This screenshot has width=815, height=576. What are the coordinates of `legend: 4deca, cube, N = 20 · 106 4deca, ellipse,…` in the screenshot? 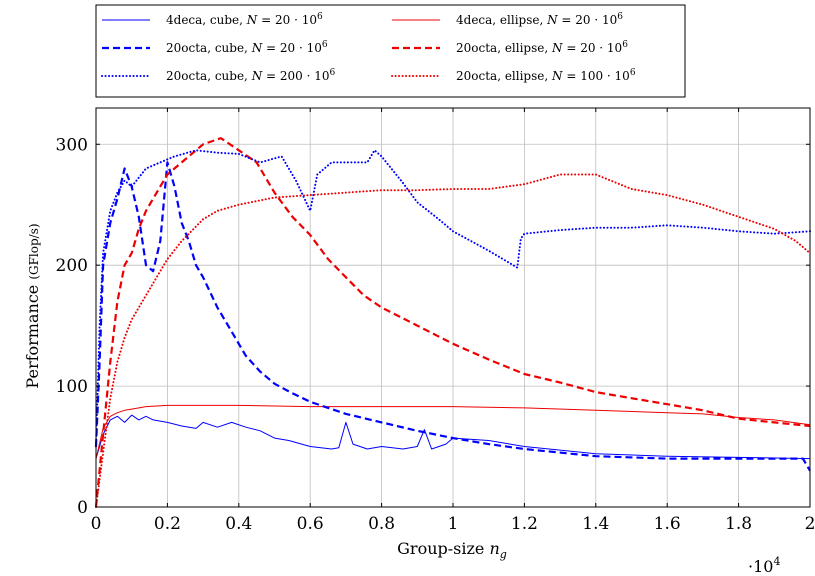 It's located at (390, 51).